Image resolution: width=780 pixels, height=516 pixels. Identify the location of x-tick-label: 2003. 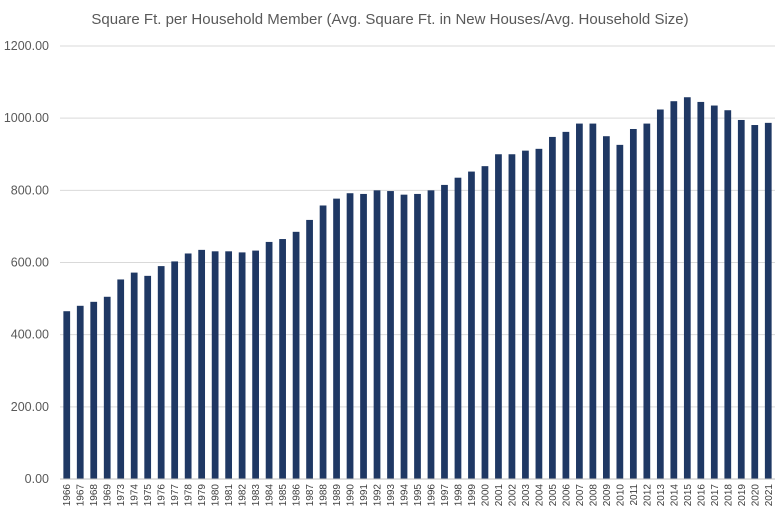
(526, 495).